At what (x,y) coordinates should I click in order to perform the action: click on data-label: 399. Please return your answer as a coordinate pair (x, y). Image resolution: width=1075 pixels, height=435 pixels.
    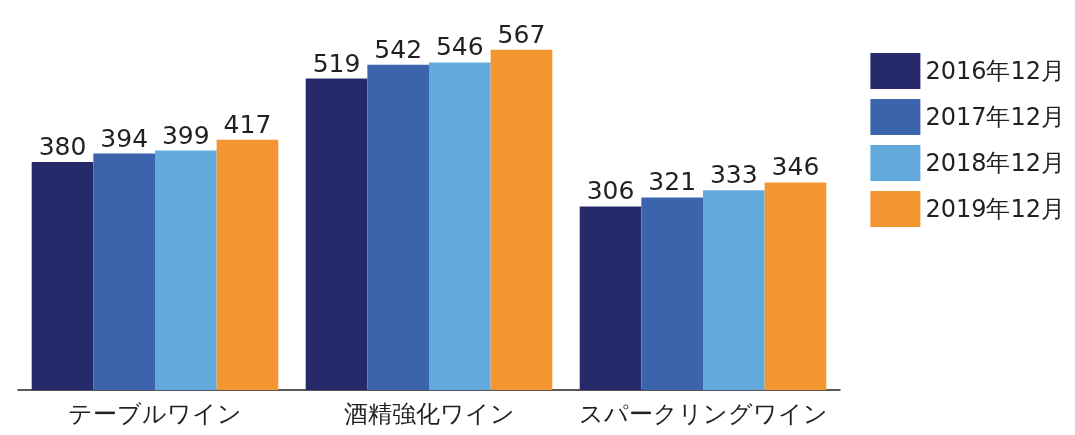
    Looking at the image, I should click on (185, 135).